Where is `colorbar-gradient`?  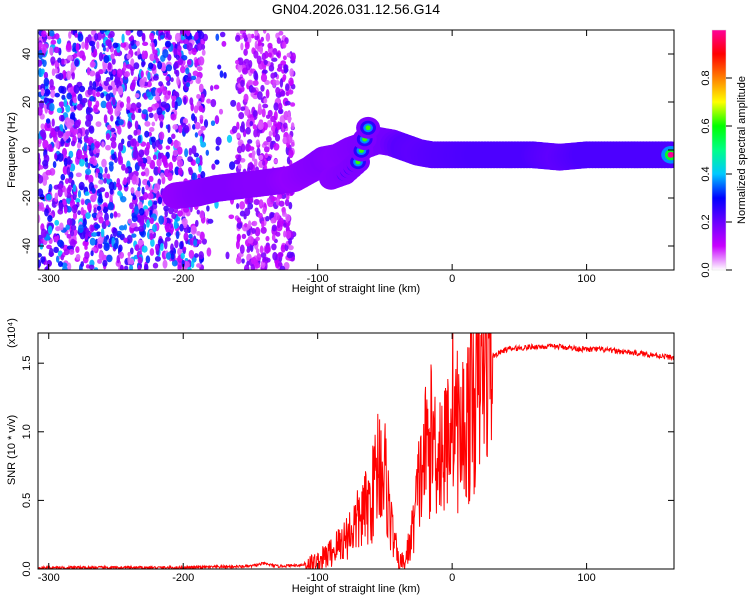 colorbar-gradient is located at coordinates (719, 150).